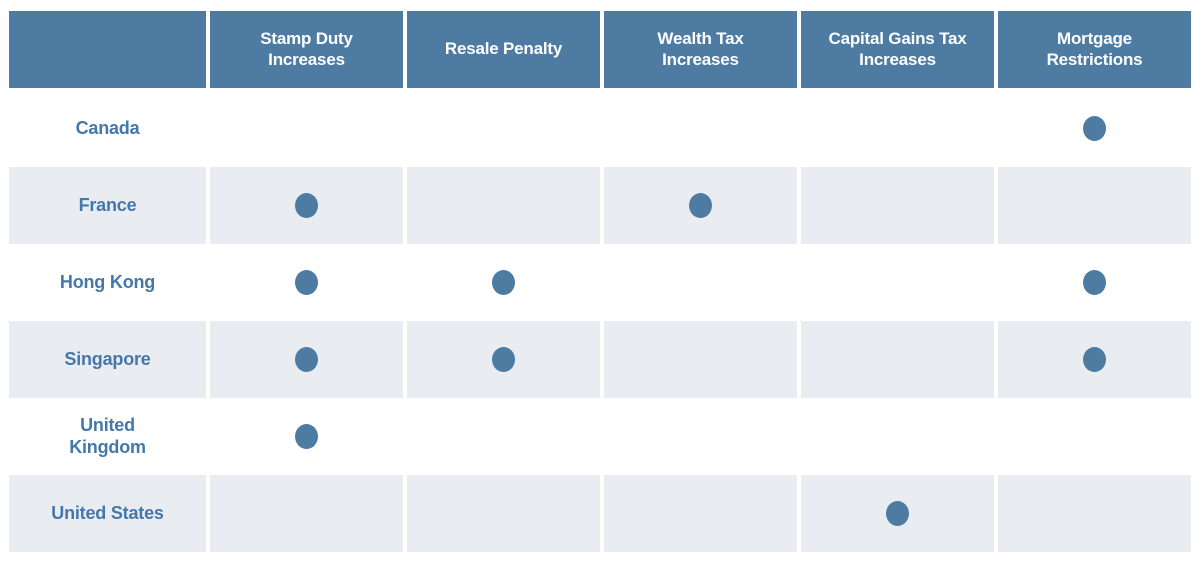  Describe the element at coordinates (107, 49) in the screenshot. I see `corner-cell` at that location.